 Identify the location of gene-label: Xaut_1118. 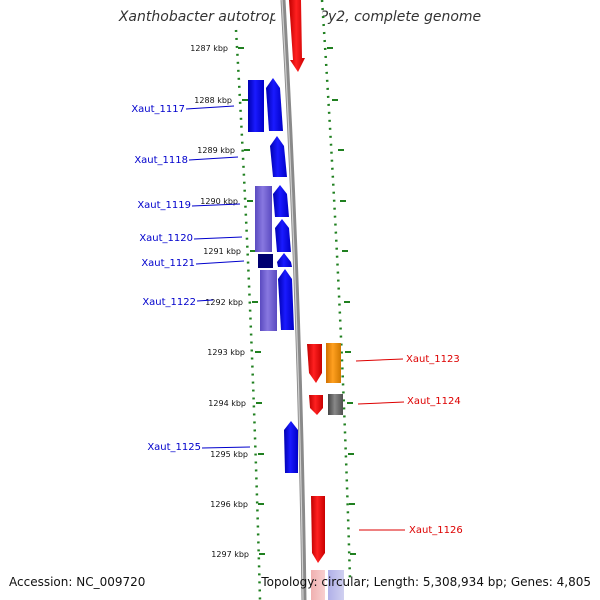
(161, 160).